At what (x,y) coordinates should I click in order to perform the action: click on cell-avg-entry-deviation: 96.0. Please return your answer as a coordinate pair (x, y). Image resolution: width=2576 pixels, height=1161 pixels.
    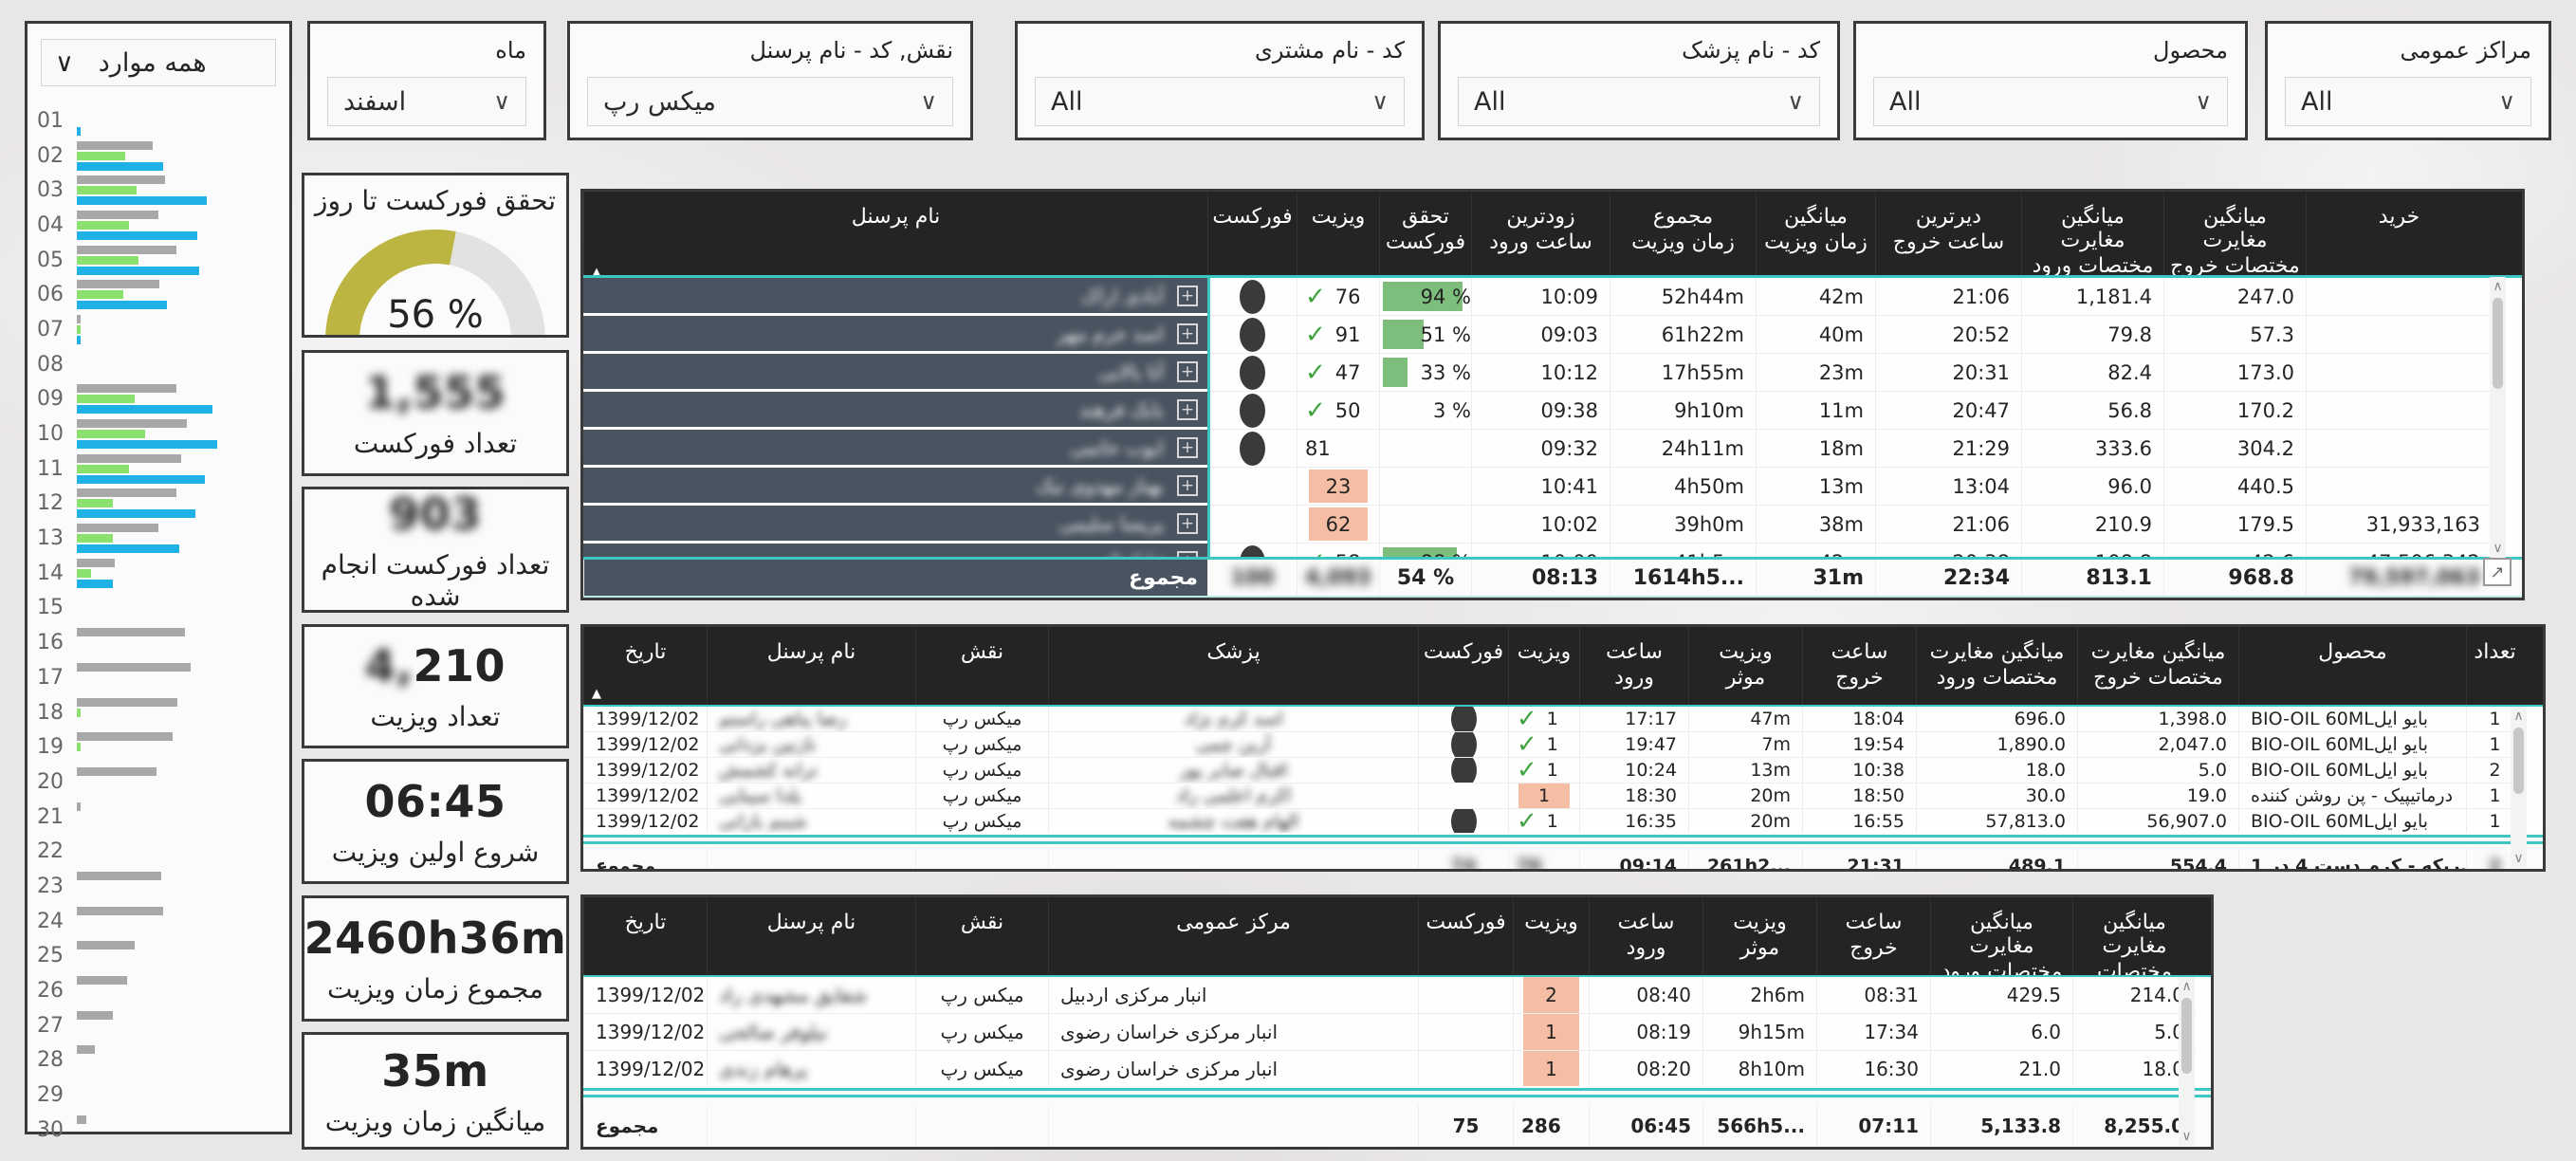
    Looking at the image, I should click on (2092, 487).